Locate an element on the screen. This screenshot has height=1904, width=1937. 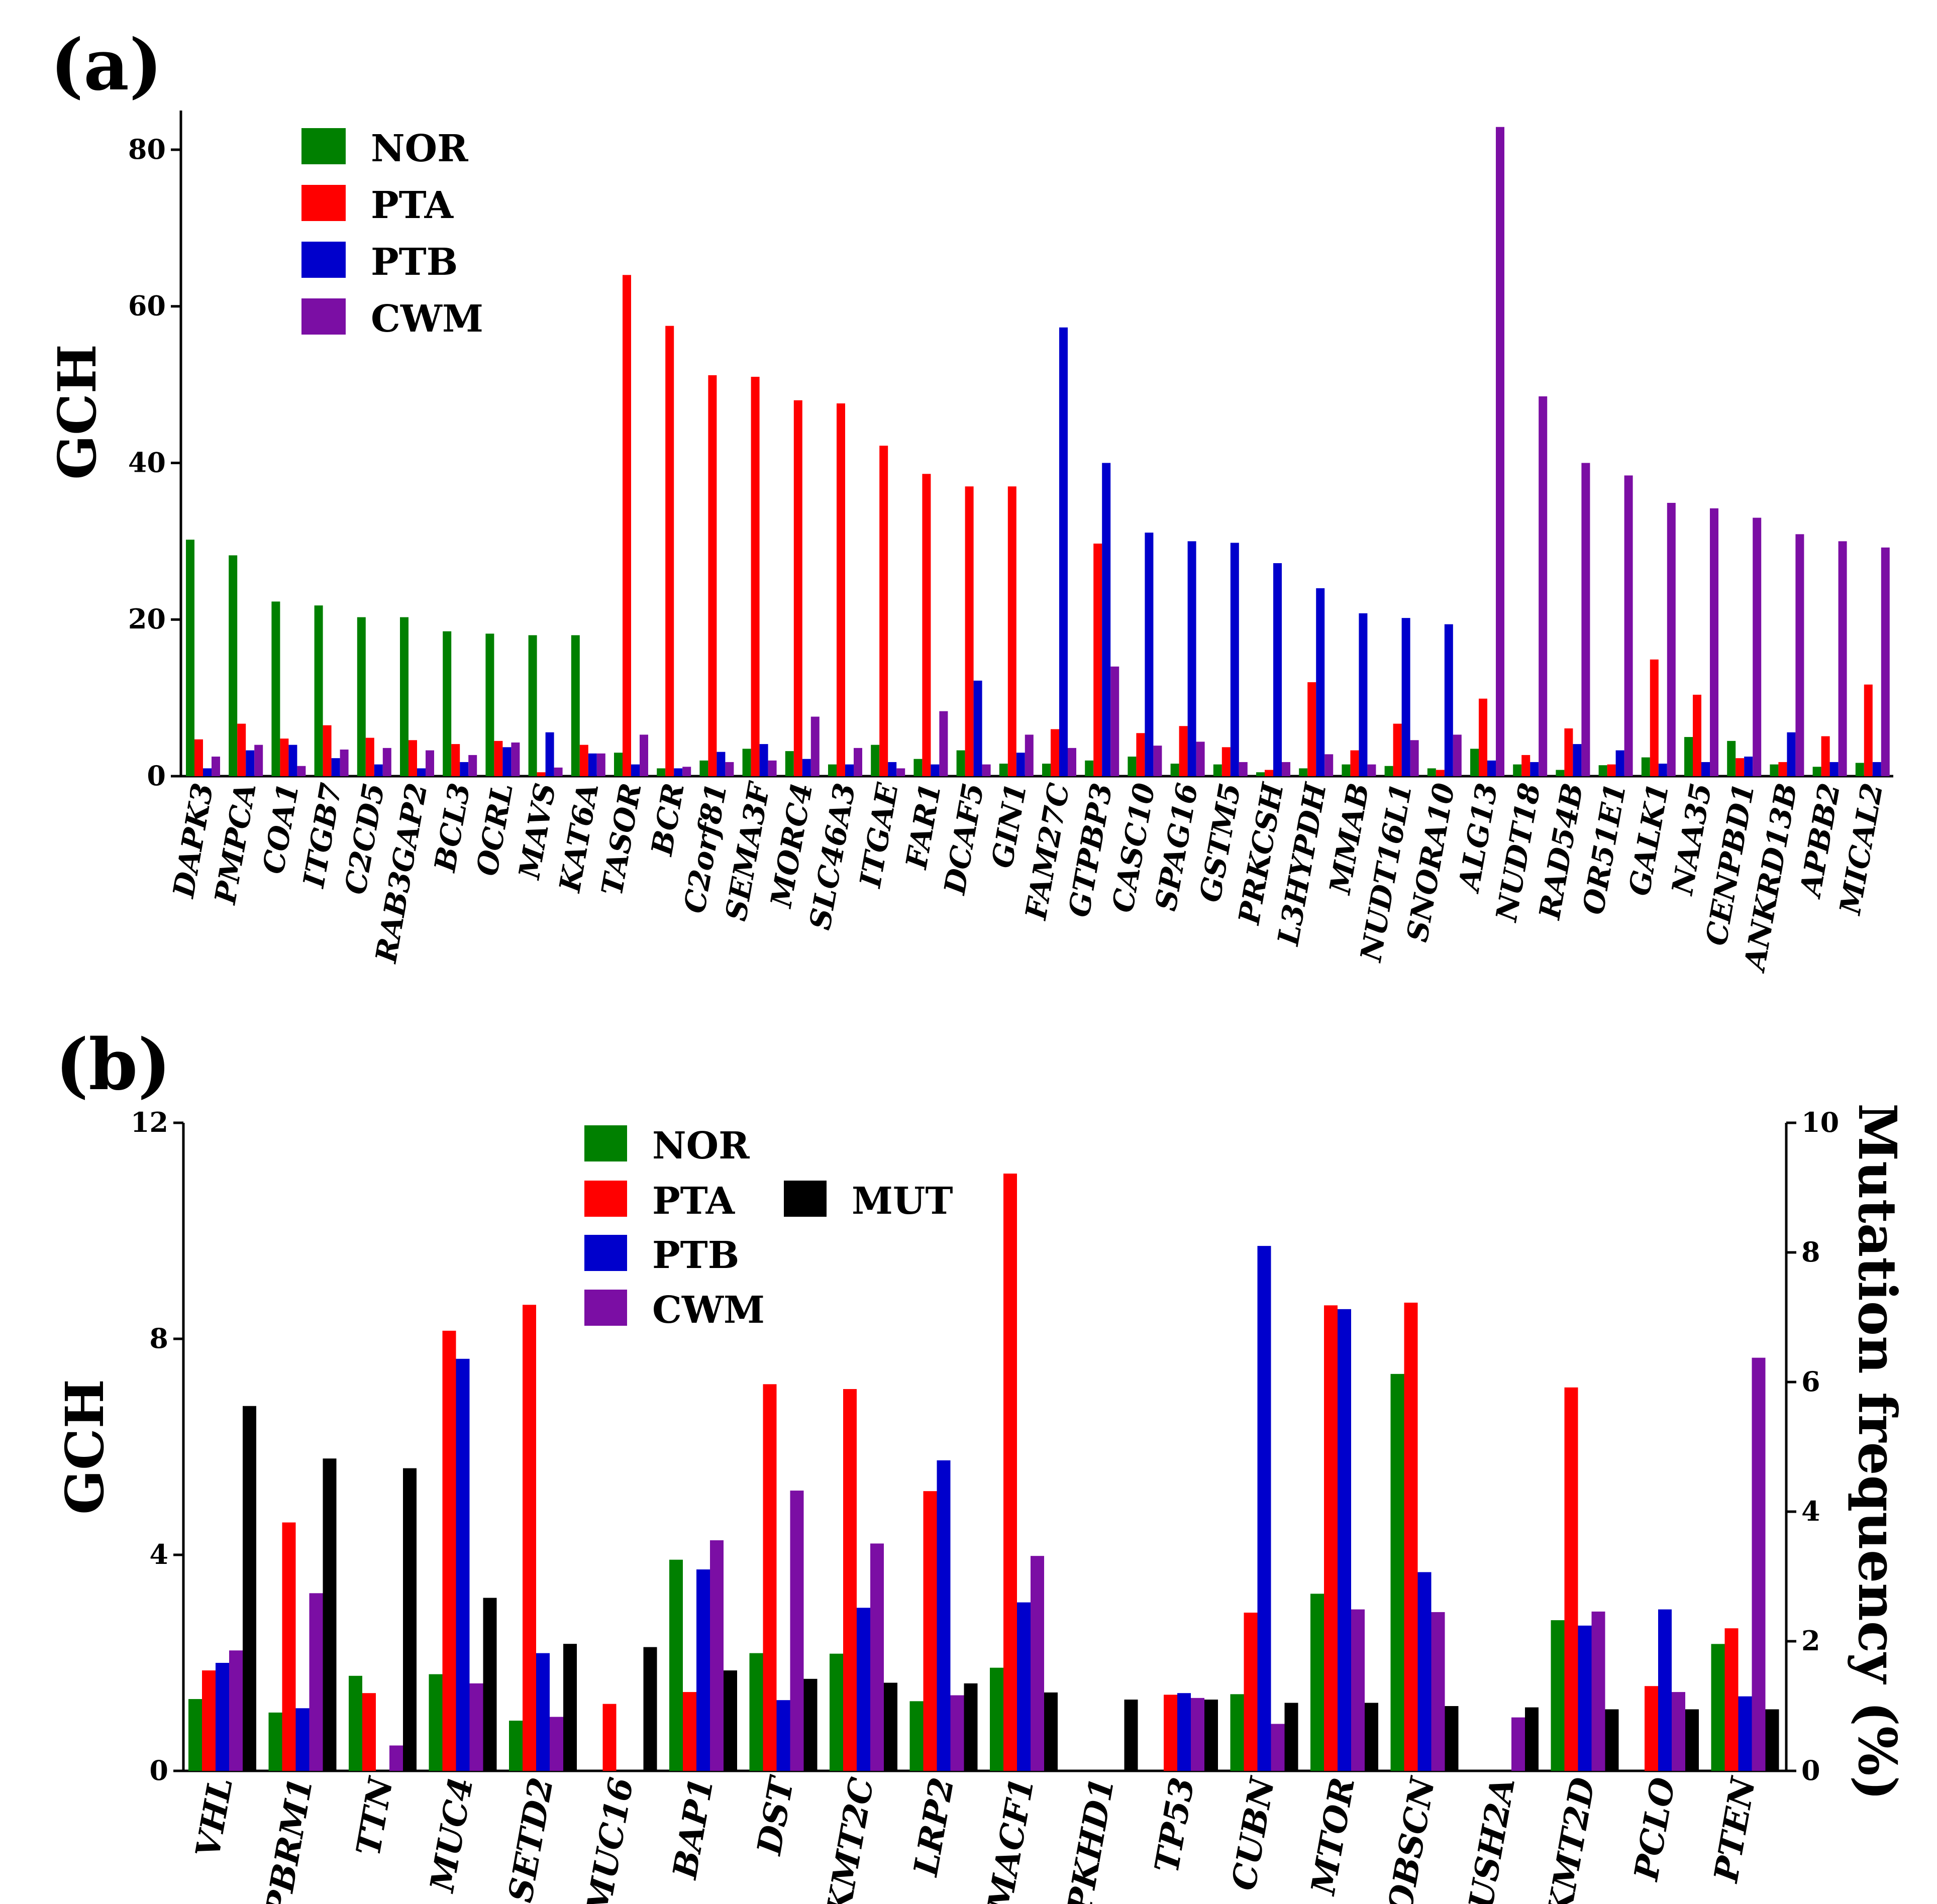
bar-gin1-nor is located at coordinates (1003, 770).